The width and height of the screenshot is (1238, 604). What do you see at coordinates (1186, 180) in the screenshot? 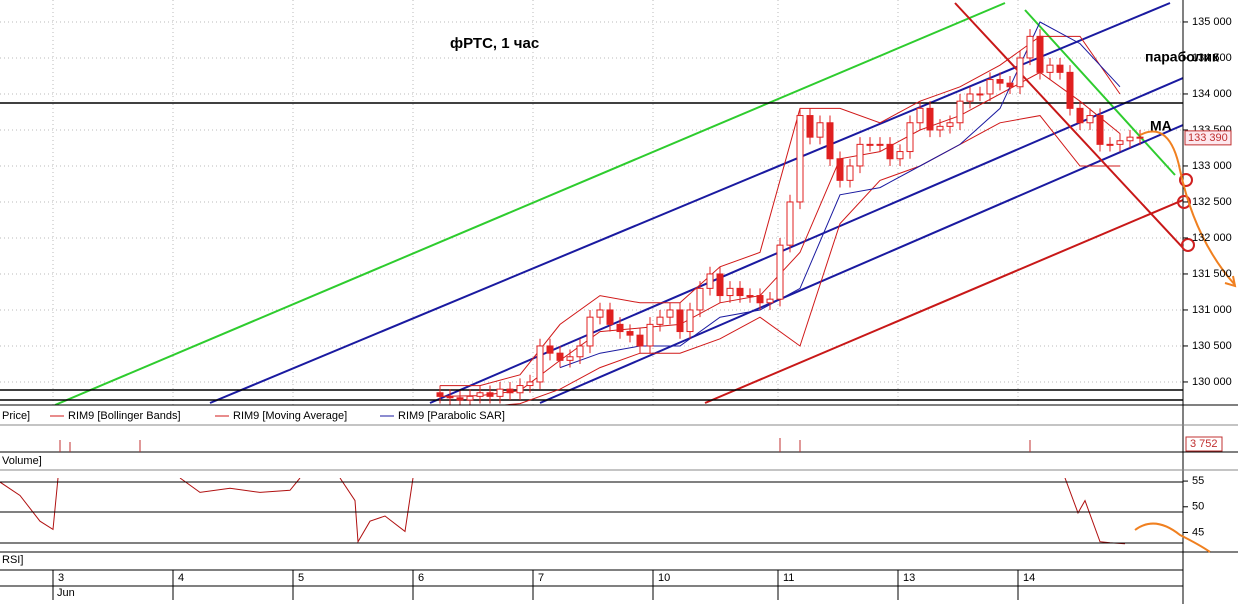
I see `circle-mark` at bounding box center [1186, 180].